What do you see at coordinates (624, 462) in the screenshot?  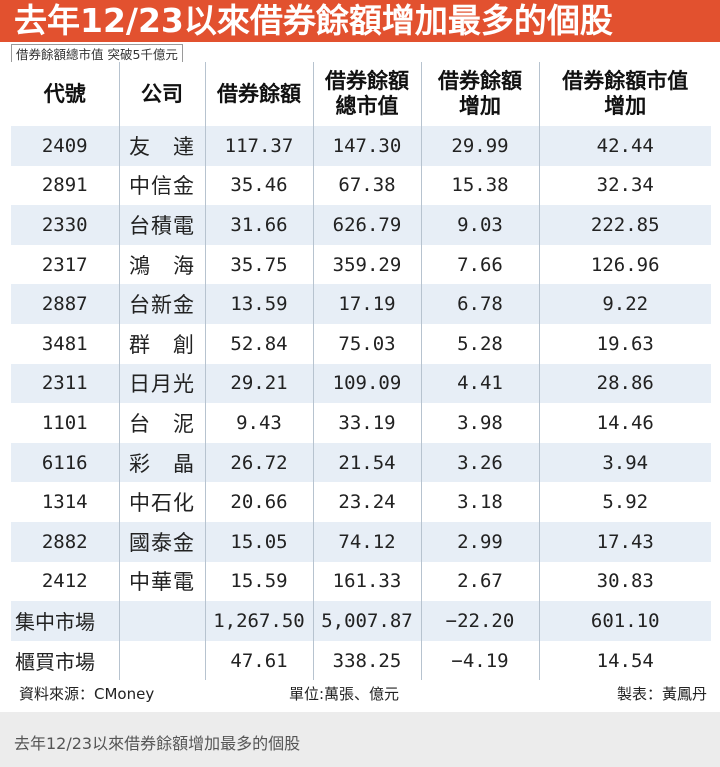 I see `value-cell: 3.94` at bounding box center [624, 462].